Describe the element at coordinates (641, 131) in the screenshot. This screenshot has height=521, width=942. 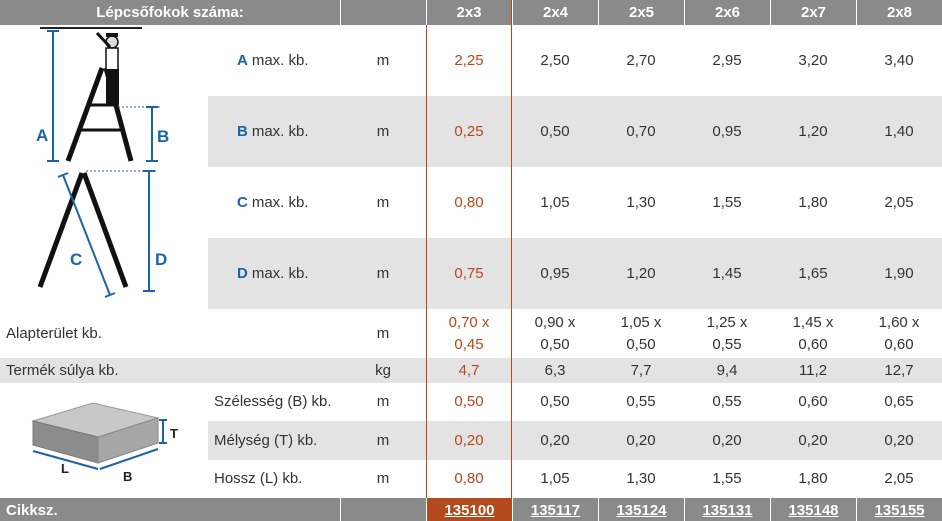
I see `row-b-2x5: 0,70` at that location.